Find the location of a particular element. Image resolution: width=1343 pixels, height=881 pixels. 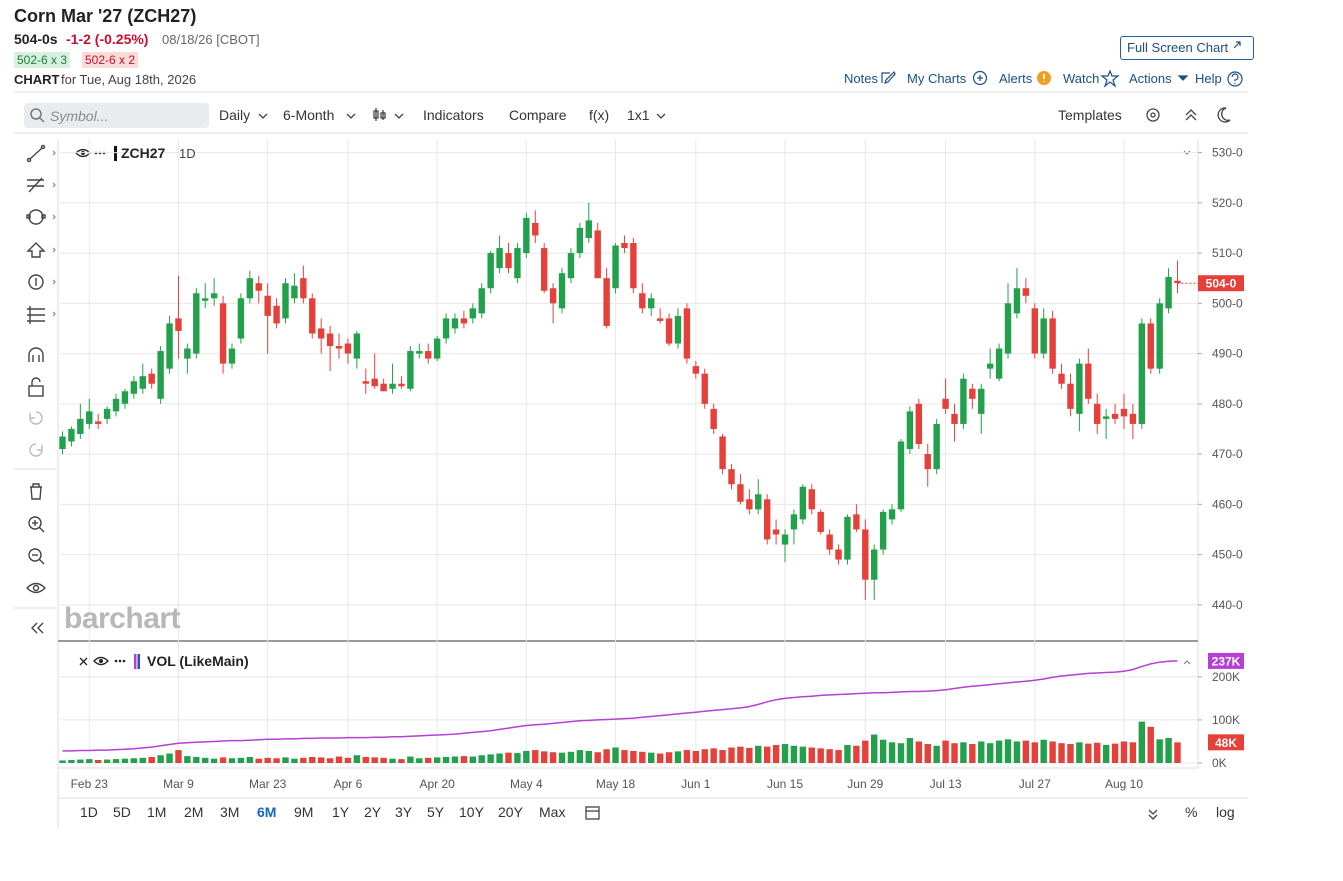

visibility is located at coordinates (36, 588).